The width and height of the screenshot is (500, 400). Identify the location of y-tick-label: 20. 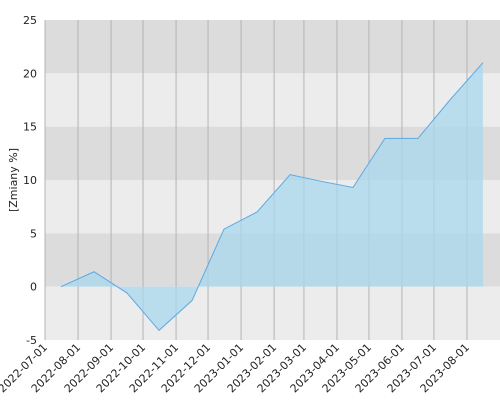
(30, 73).